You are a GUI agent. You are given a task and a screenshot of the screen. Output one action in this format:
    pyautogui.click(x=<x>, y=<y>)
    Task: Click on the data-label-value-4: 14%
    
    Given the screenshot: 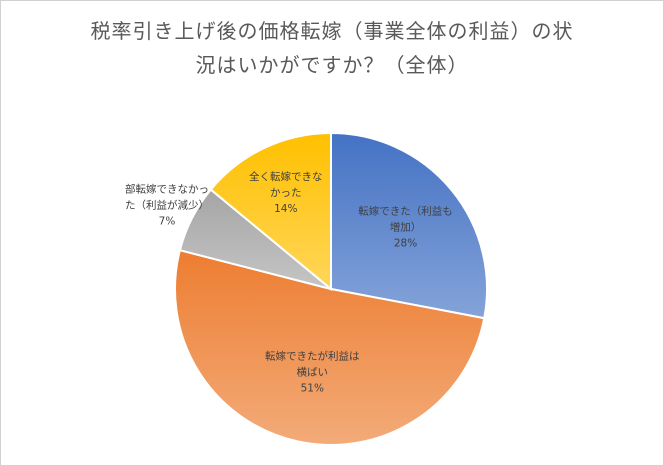 What is the action you would take?
    pyautogui.click(x=285, y=209)
    